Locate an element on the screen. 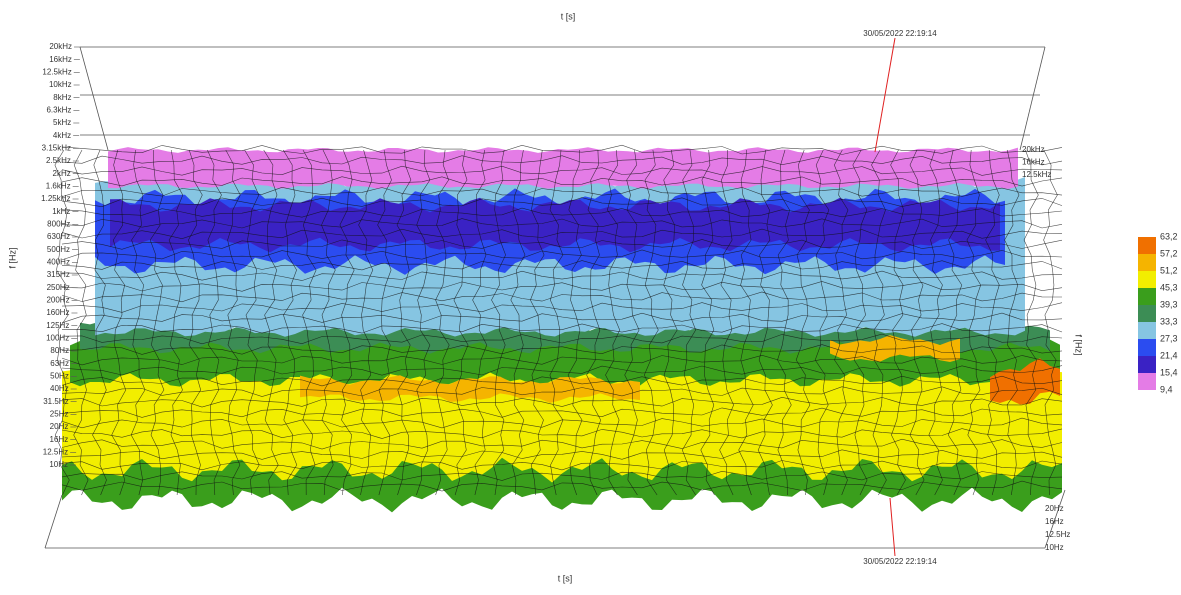  colorbar-label: 57,2 is located at coordinates (1169, 253).